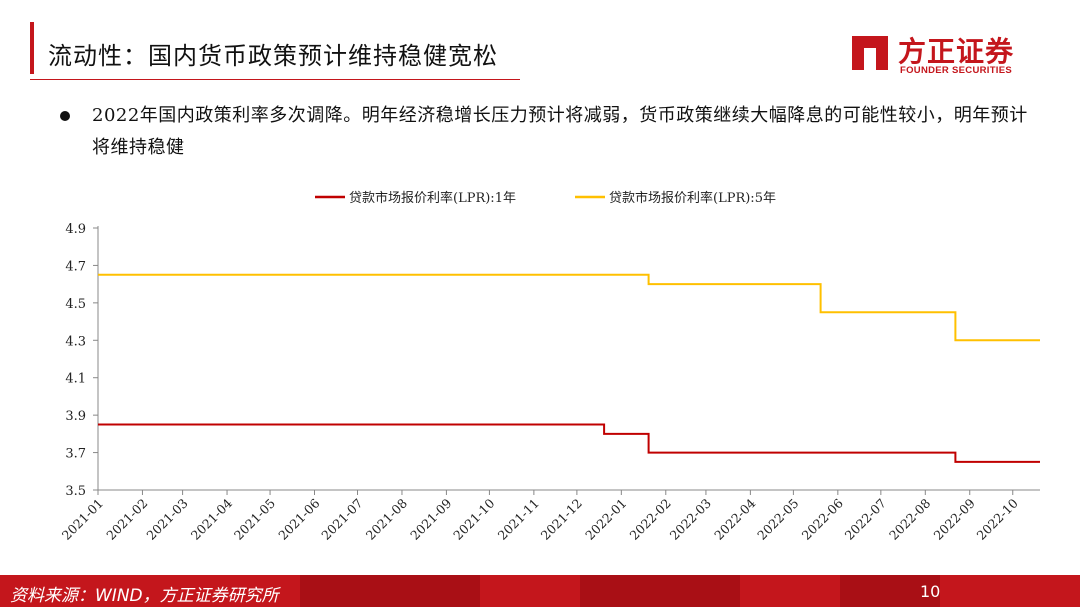  What do you see at coordinates (75, 379) in the screenshot?
I see `y-tick-label: 4.1` at bounding box center [75, 379].